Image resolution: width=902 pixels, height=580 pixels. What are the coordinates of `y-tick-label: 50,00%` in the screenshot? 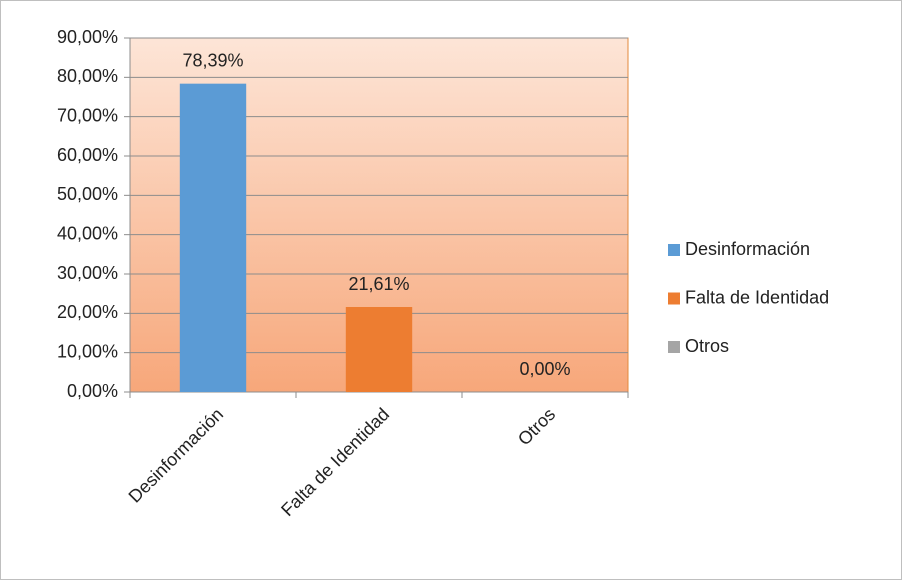 It's located at (87, 194).